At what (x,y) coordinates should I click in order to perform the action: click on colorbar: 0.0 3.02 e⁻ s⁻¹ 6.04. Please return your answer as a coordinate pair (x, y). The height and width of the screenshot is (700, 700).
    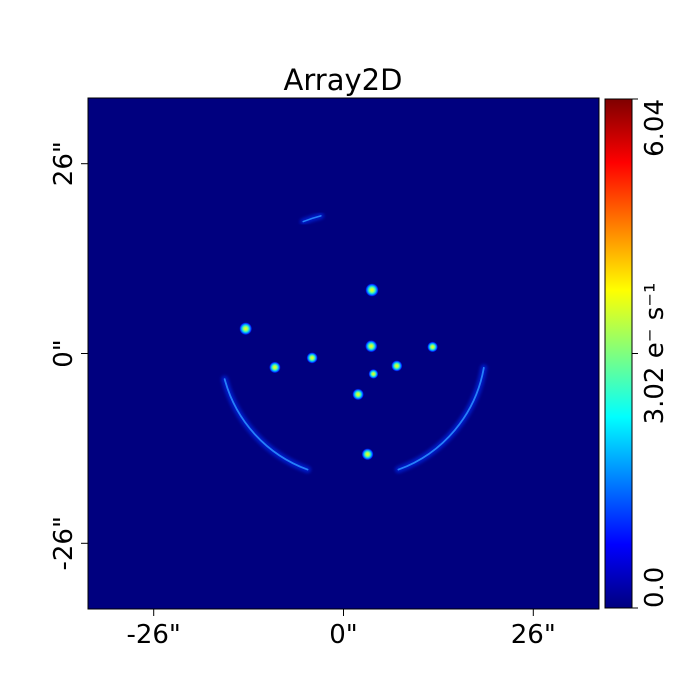
    Looking at the image, I should click on (637, 353).